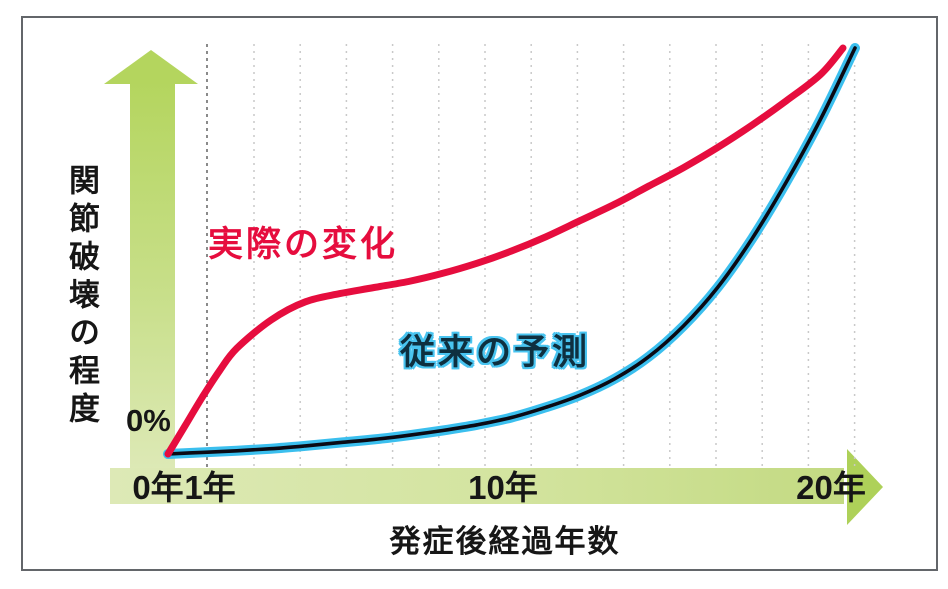 This screenshot has width=948, height=589. What do you see at coordinates (495, 352) in the screenshot?
I see `series-label-conventional-prediction: 従来の予測` at bounding box center [495, 352].